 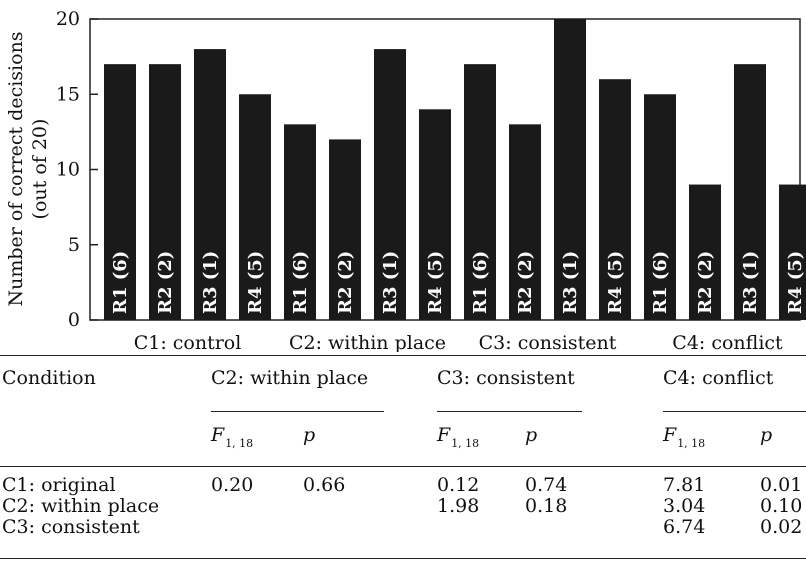 What do you see at coordinates (766, 435) in the screenshot?
I see `p-header-c4: p` at bounding box center [766, 435].